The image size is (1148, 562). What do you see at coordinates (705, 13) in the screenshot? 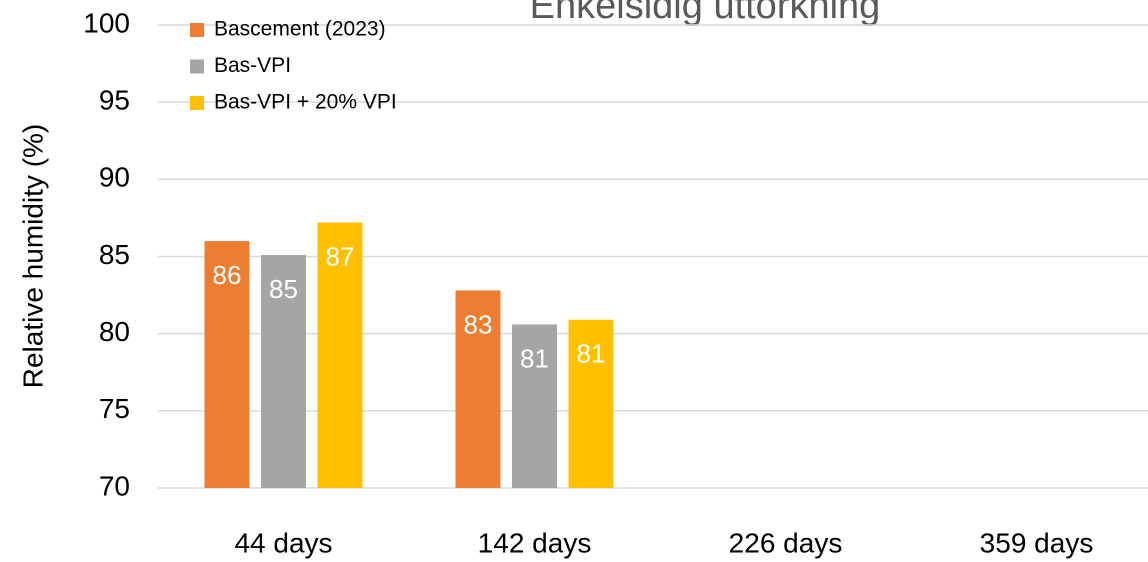
I see `chart-title: Enkelsidig uttorkning` at bounding box center [705, 13].